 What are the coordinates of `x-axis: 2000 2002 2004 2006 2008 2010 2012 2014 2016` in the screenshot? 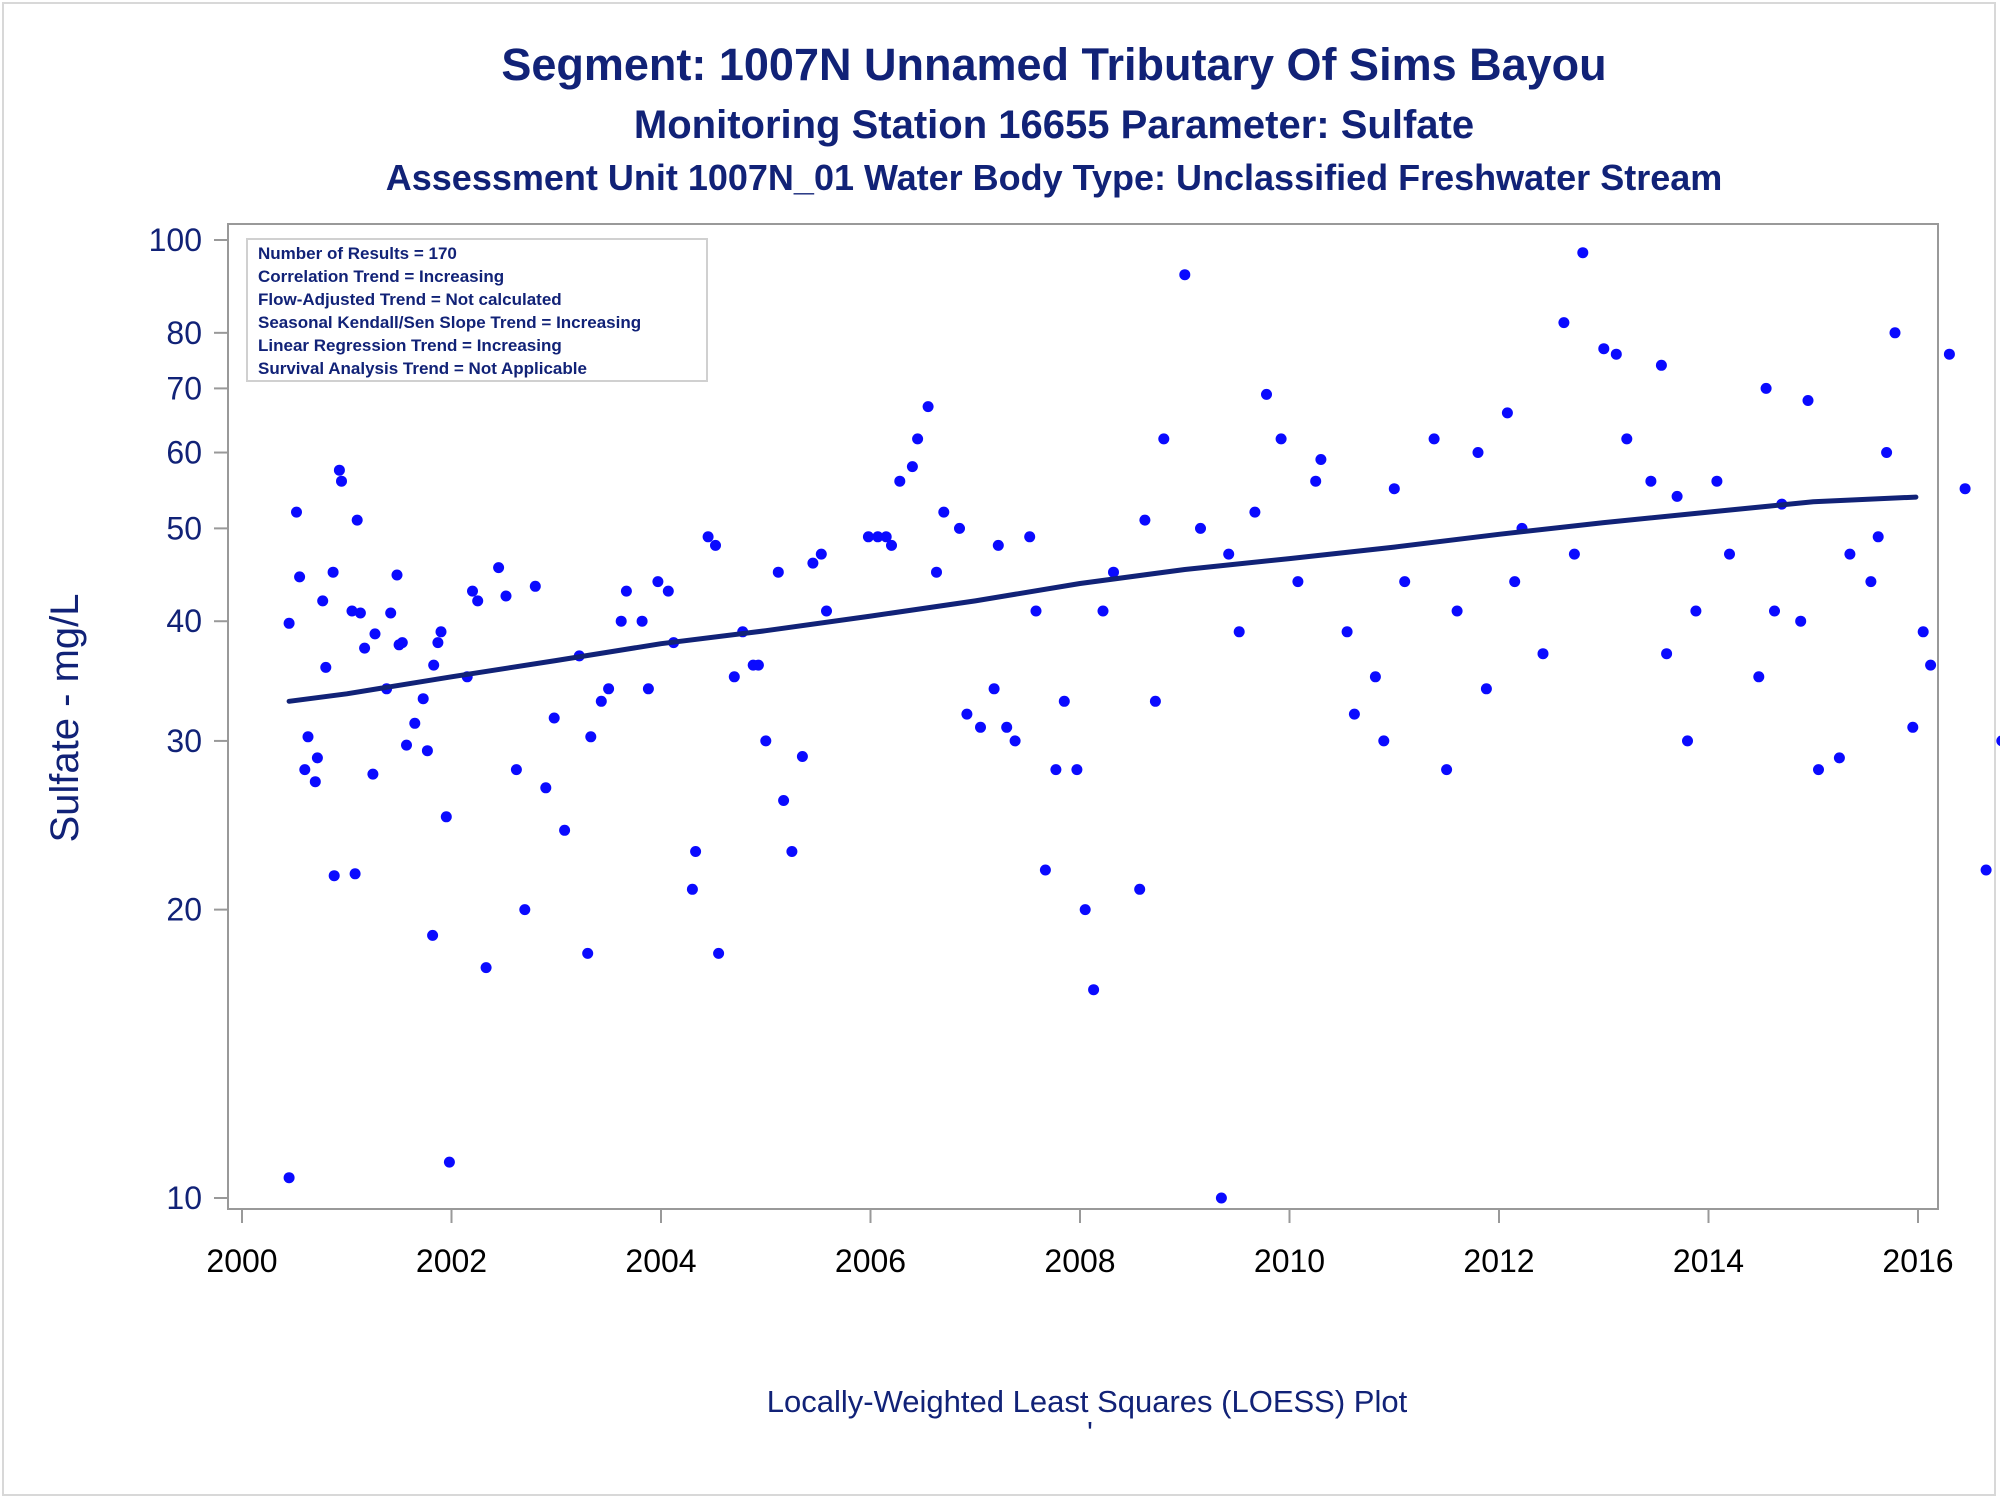 It's located at (1080, 1244).